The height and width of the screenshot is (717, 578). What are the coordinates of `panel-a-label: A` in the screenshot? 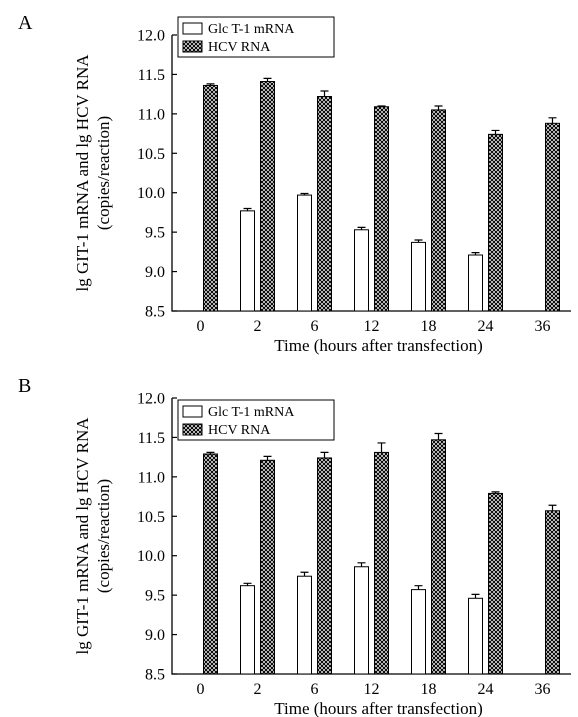 It's located at (25, 23).